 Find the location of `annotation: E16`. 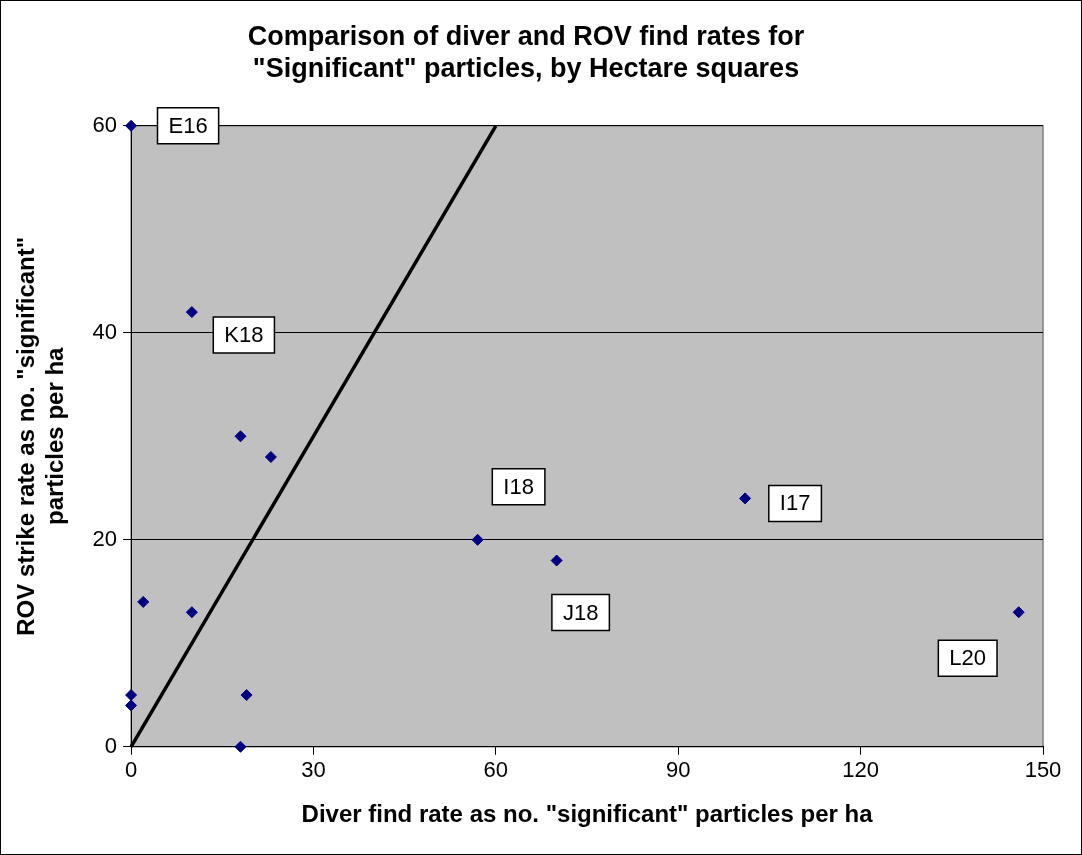

annotation: E16 is located at coordinates (188, 125).